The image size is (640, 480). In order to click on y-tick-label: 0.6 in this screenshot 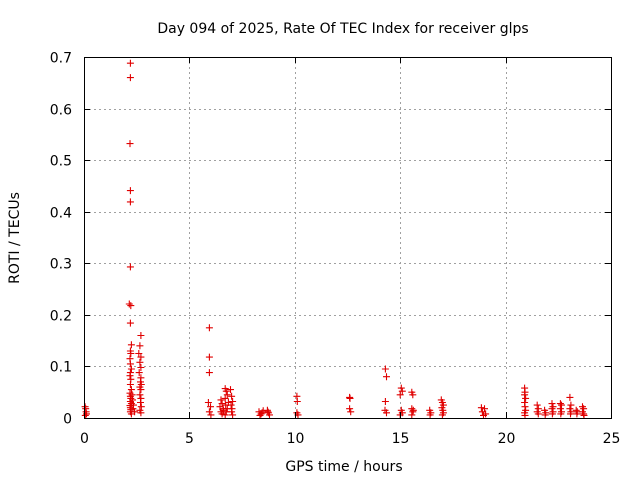, I will do `click(61, 111)`.